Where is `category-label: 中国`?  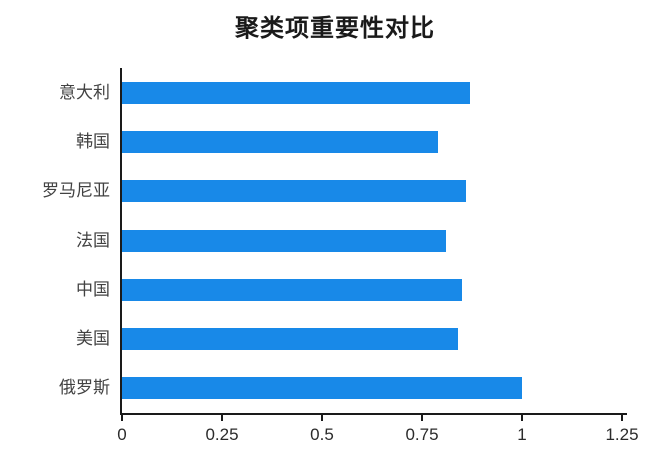
category-label: 中国 is located at coordinates (93, 289).